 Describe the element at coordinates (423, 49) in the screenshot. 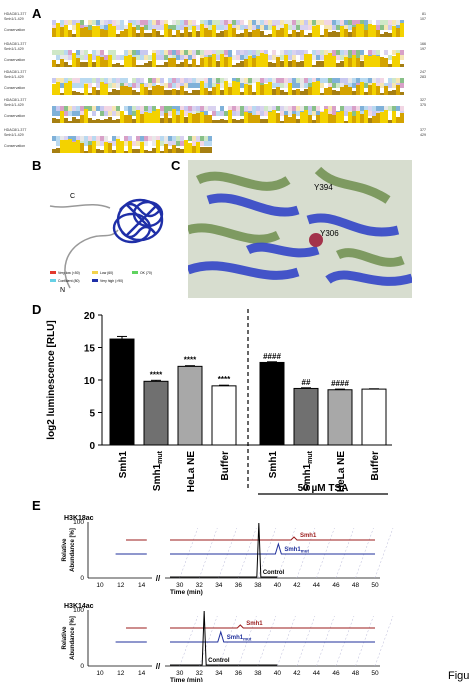

I see `sequence-end-position: 197` at that location.